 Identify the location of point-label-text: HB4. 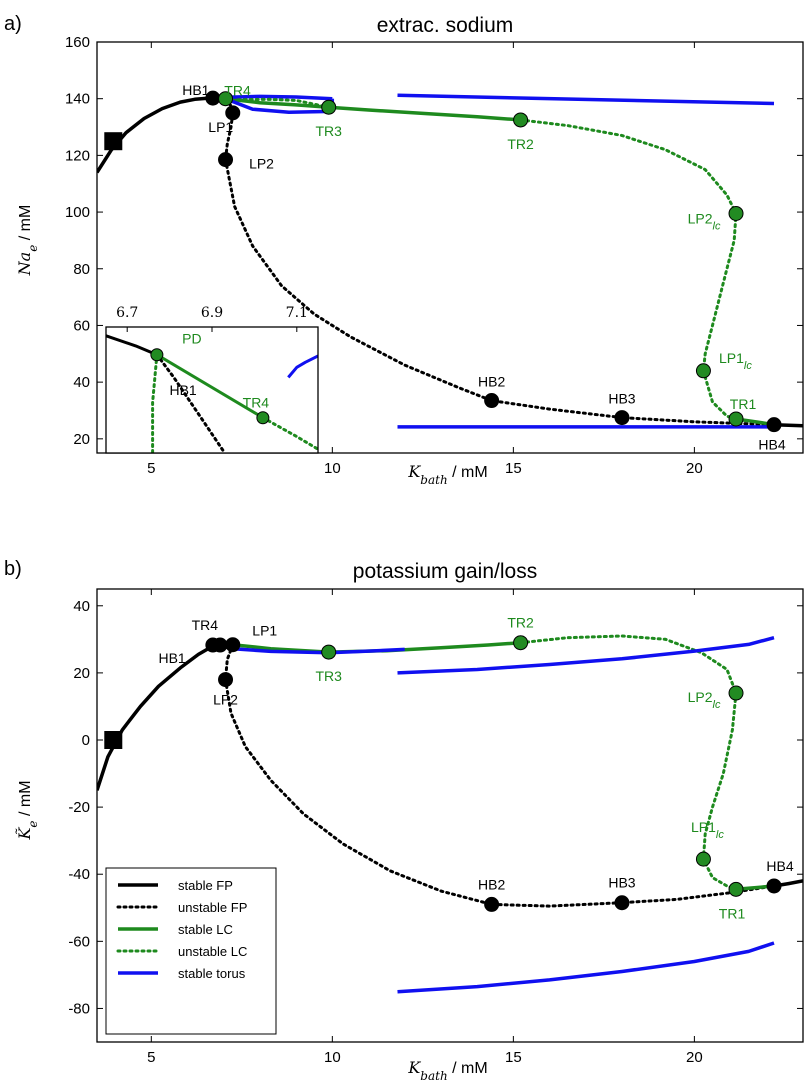
(779, 866).